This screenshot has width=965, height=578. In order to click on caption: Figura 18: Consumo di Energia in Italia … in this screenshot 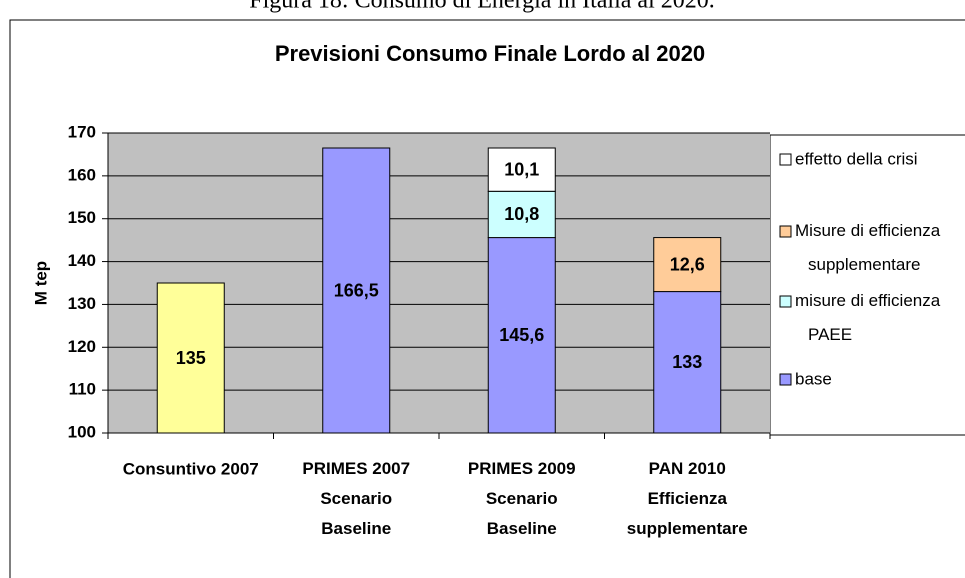, I will do `click(482, 7)`.